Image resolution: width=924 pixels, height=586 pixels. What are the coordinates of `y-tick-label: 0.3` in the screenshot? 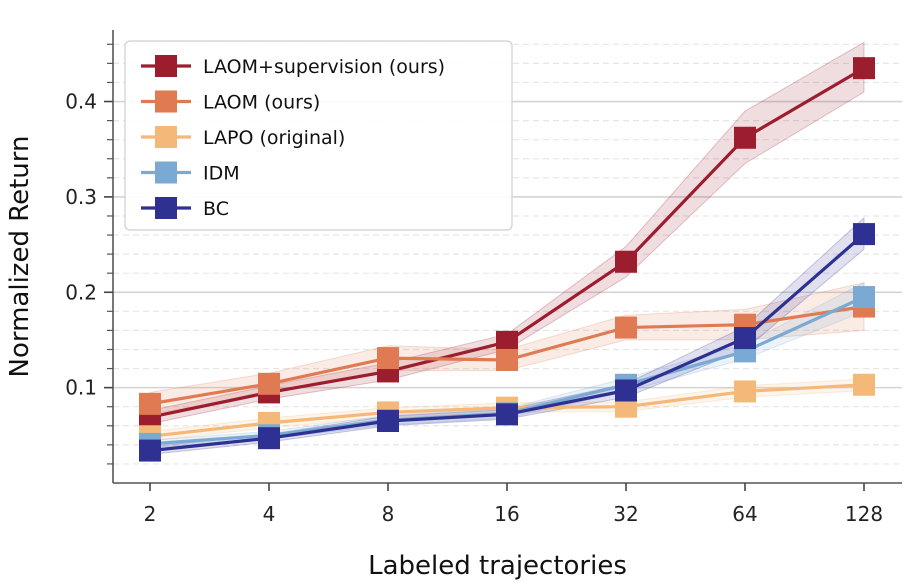 It's located at (81, 197).